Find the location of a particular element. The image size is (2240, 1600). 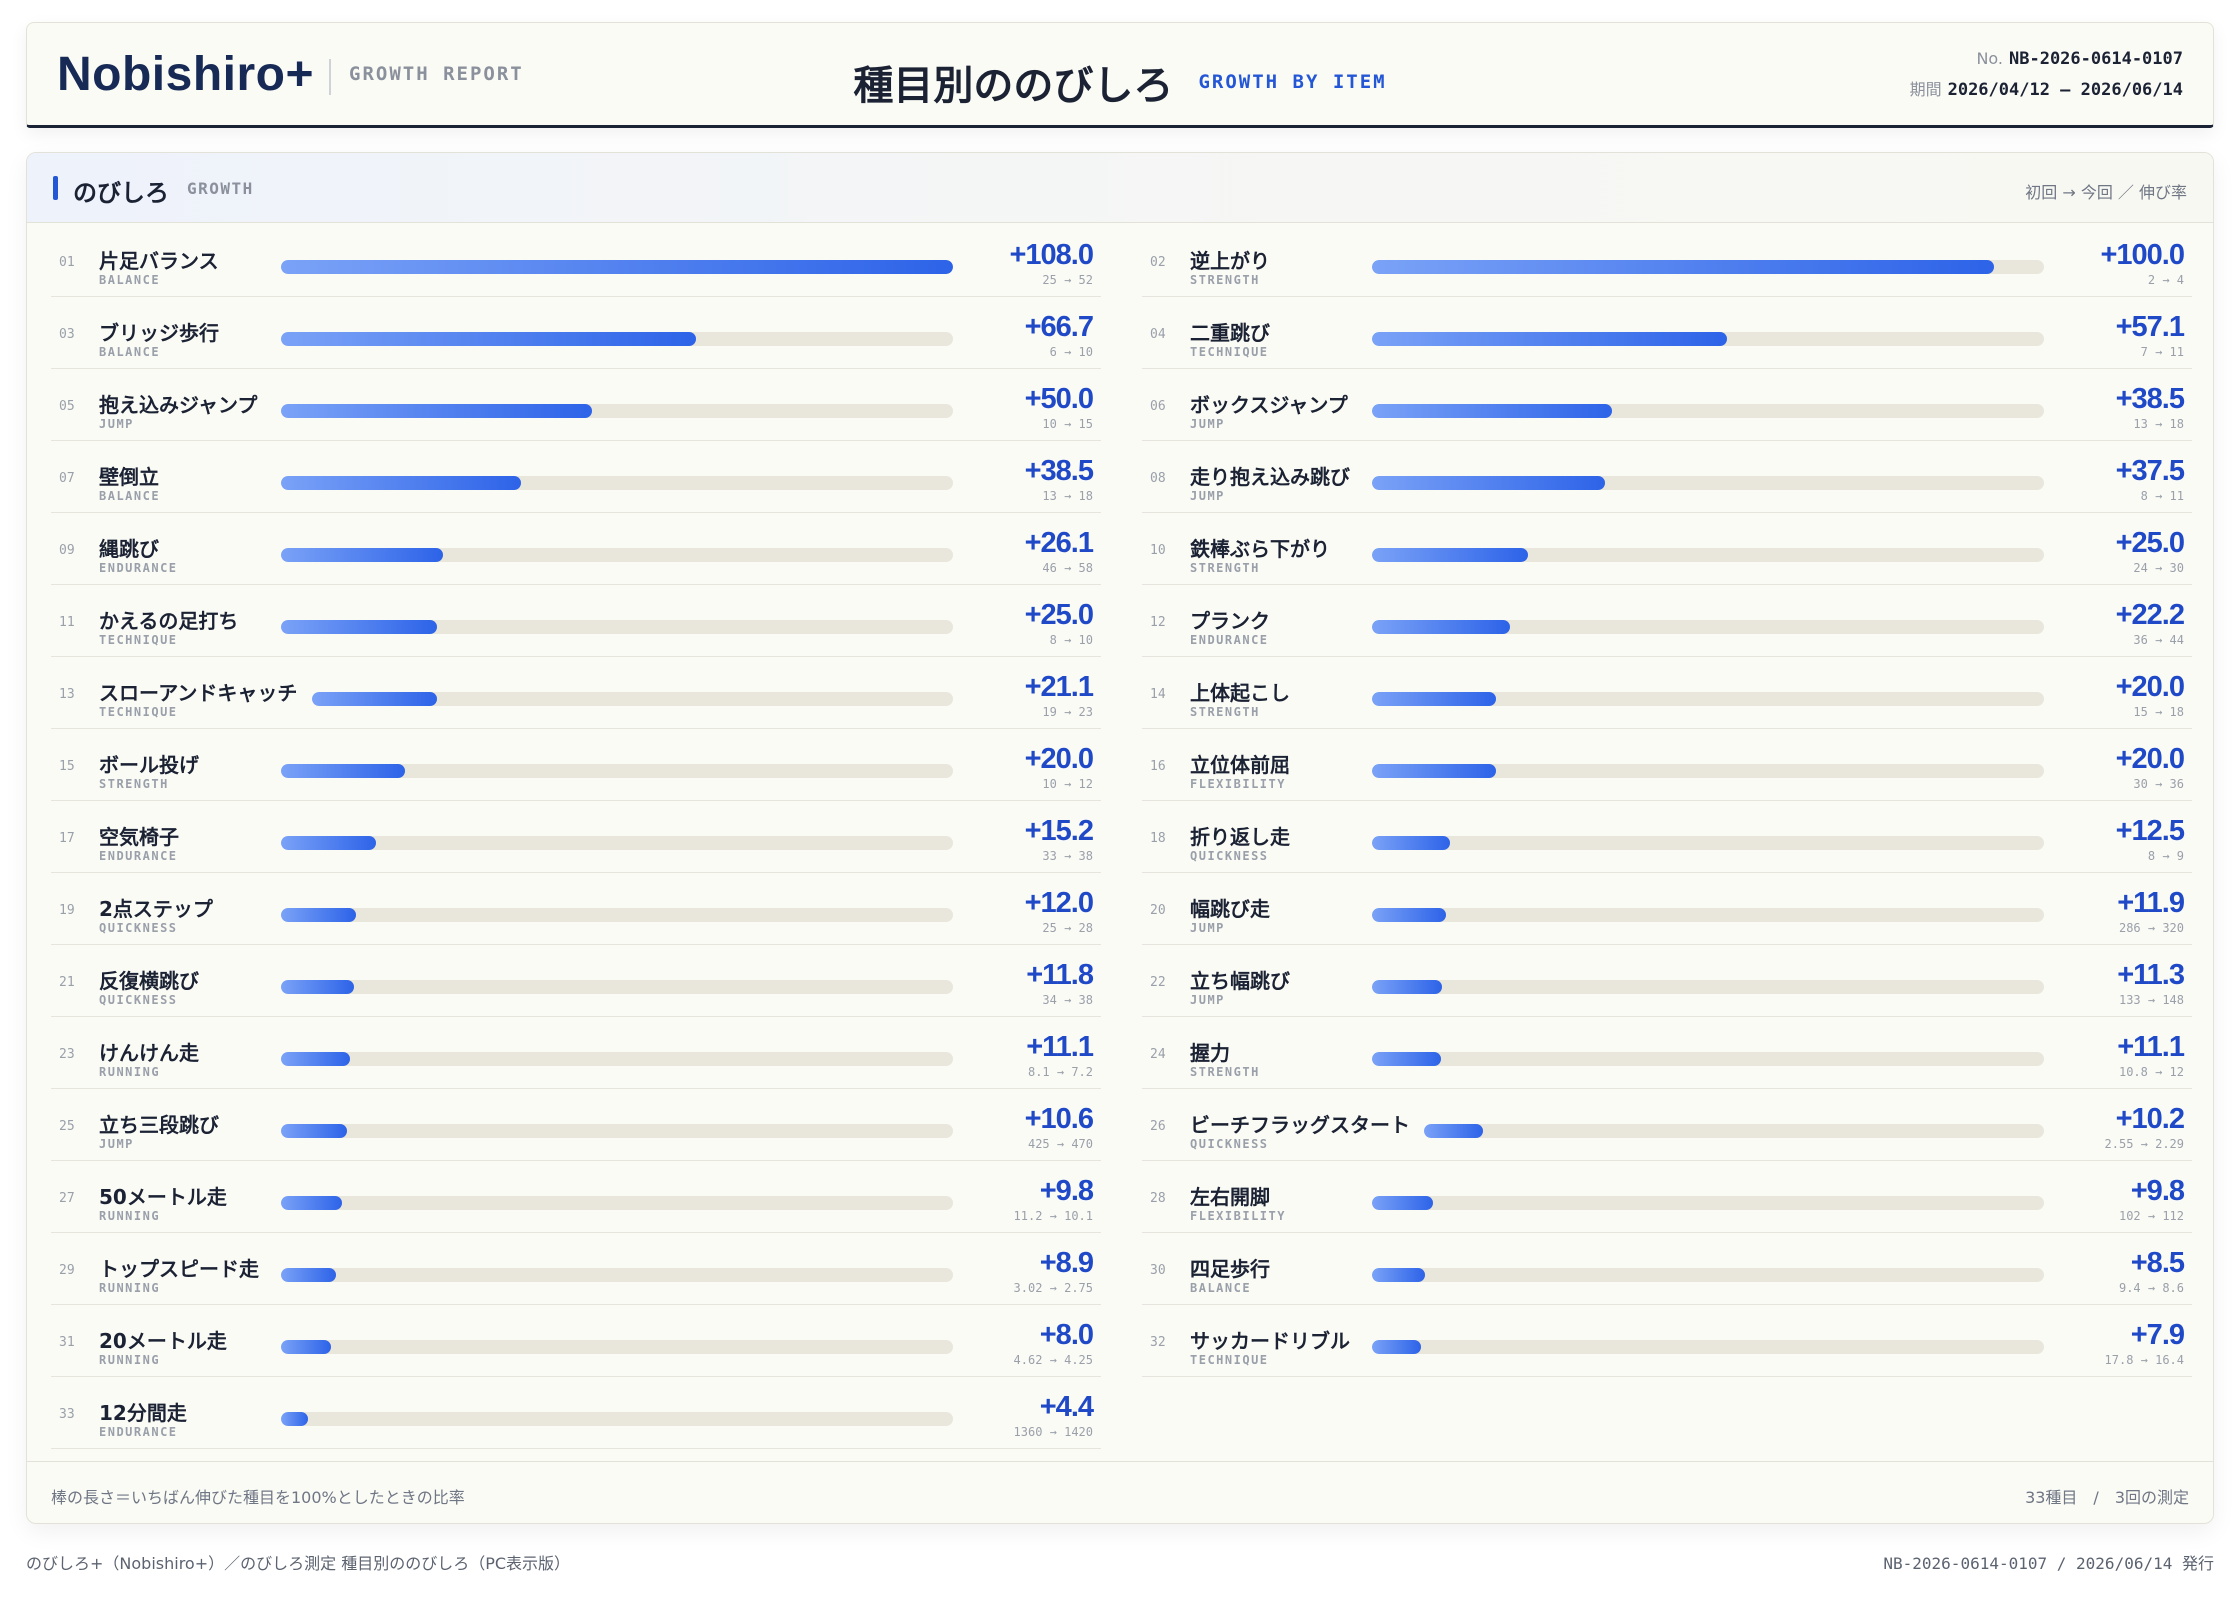

growth-item-row: 24 握力 STRENGTH +11.1 10.8 → 12 is located at coordinates (1667, 1053).